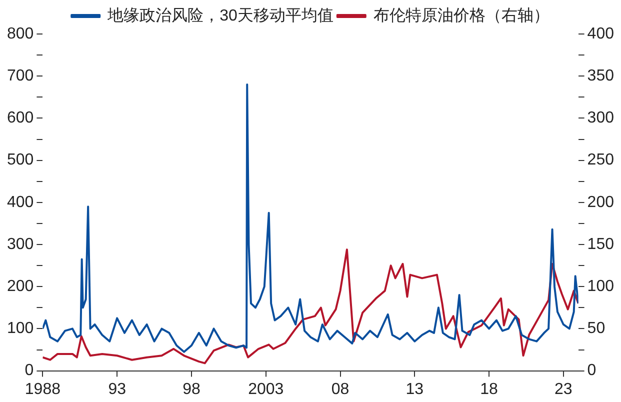  What do you see at coordinates (20, 244) in the screenshot?
I see `y-tick-label: 300` at bounding box center [20, 244].